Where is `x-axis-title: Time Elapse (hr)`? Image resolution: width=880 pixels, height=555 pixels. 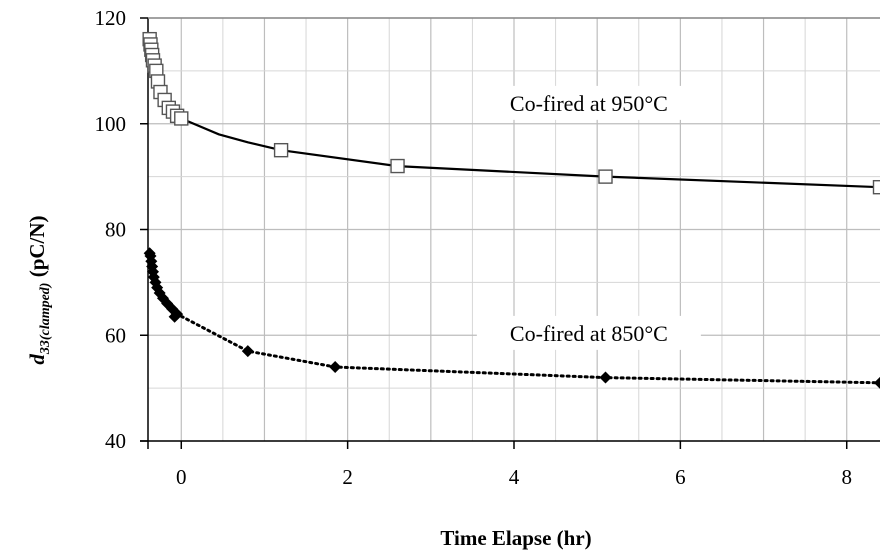
x-axis-title: Time Elapse (hr) is located at coordinates (515, 538).